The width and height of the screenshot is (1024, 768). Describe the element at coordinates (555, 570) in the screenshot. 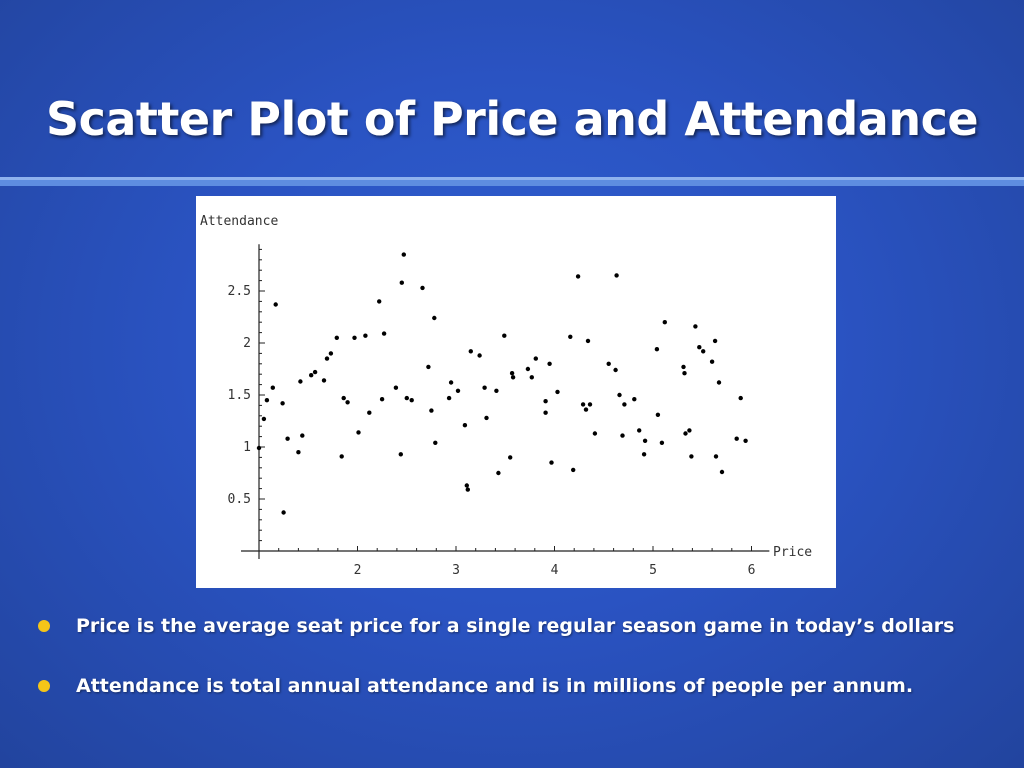

I see `x-tick-label: 4` at that location.